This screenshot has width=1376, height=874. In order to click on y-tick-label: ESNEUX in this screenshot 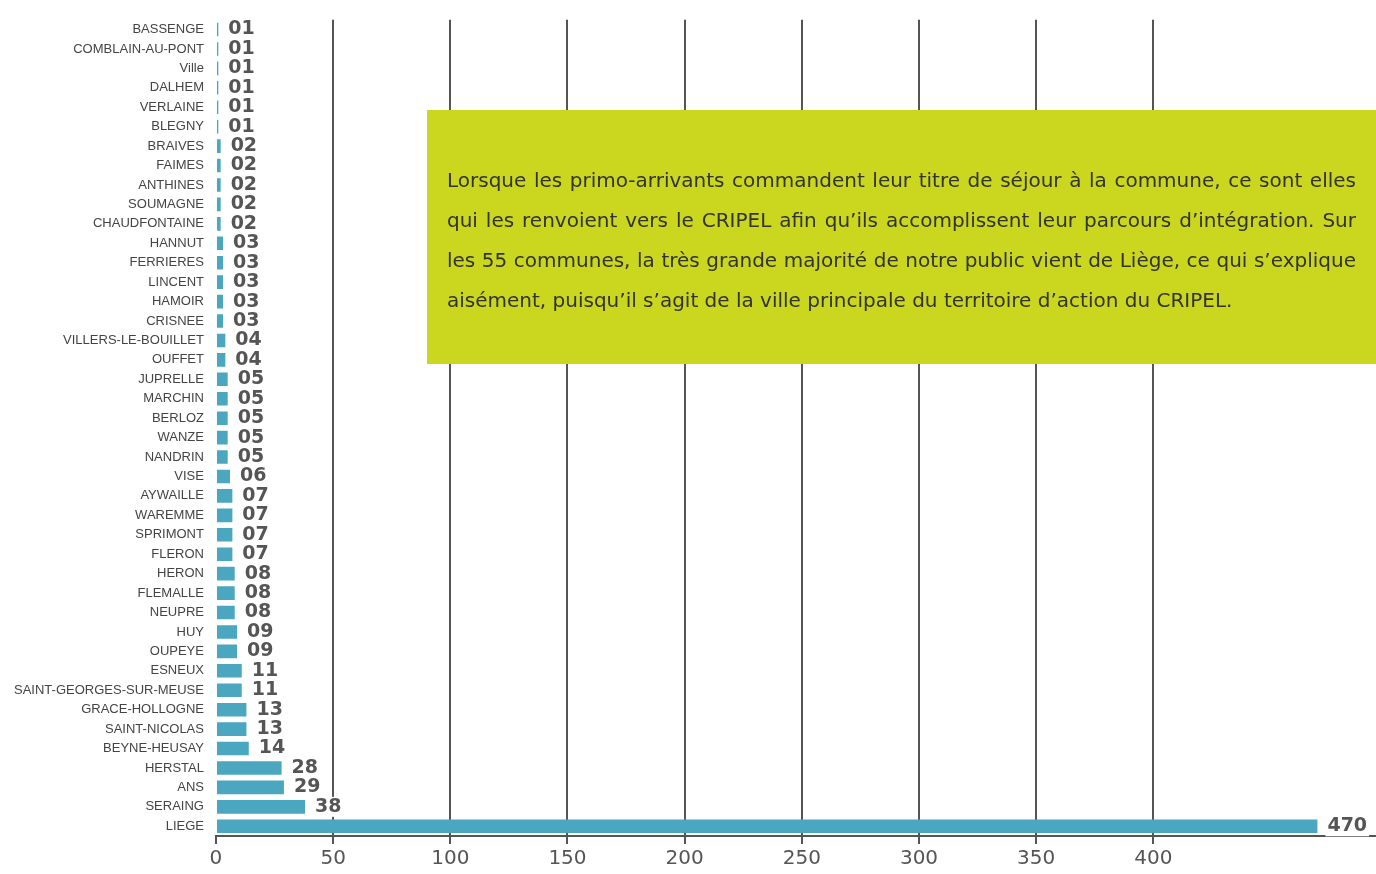, I will do `click(177, 670)`.